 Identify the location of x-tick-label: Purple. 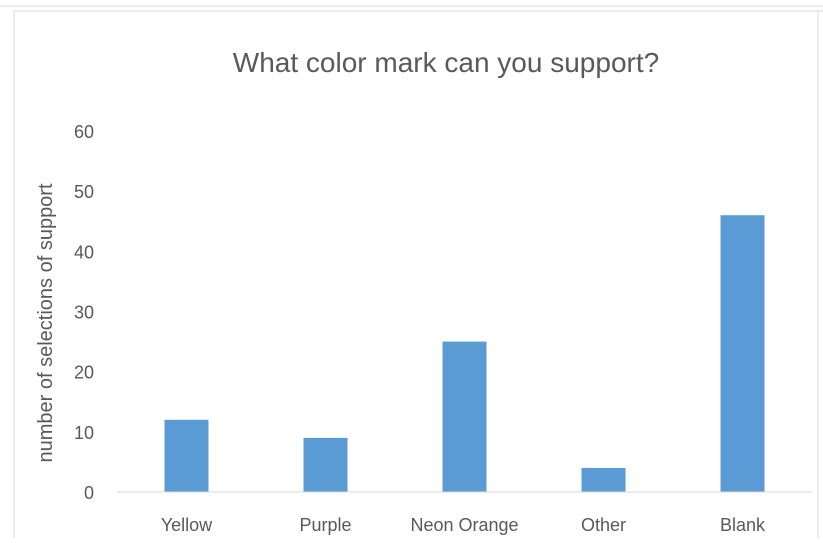
(325, 525).